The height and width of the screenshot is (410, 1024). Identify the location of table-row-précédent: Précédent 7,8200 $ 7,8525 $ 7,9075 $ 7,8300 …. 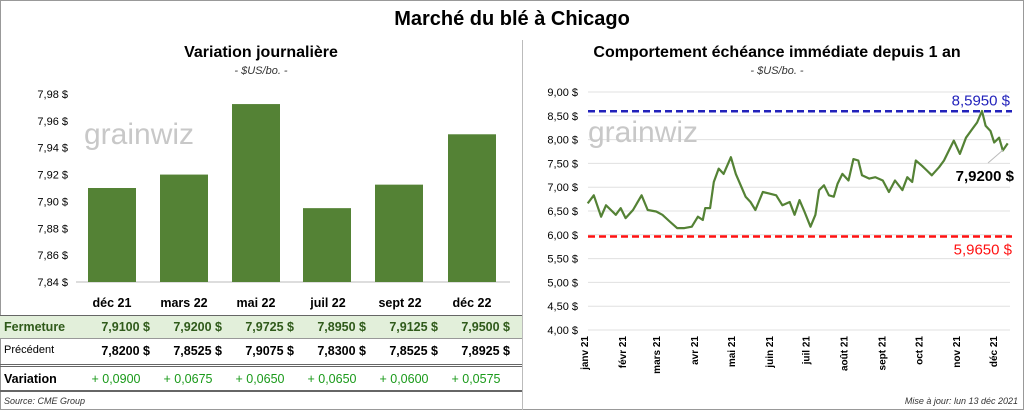
(261, 353).